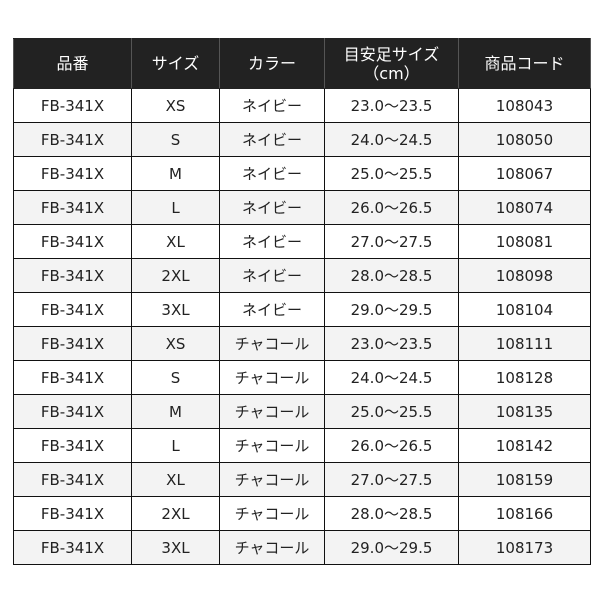  What do you see at coordinates (524, 513) in the screenshot?
I see `cell-product-code: 108166` at bounding box center [524, 513].